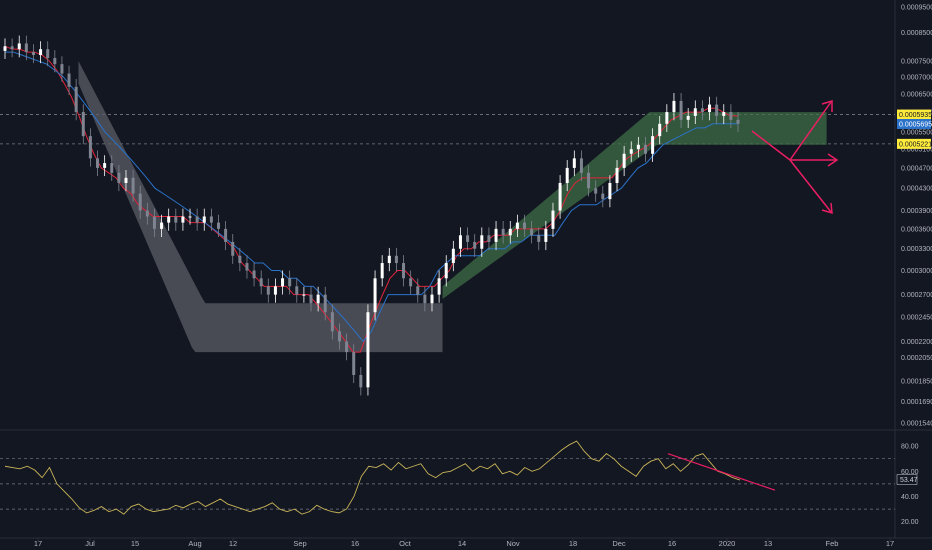 The width and height of the screenshot is (932, 550). What do you see at coordinates (916, 132) in the screenshot?
I see `price-tick-label: 0.0005500` at bounding box center [916, 132].